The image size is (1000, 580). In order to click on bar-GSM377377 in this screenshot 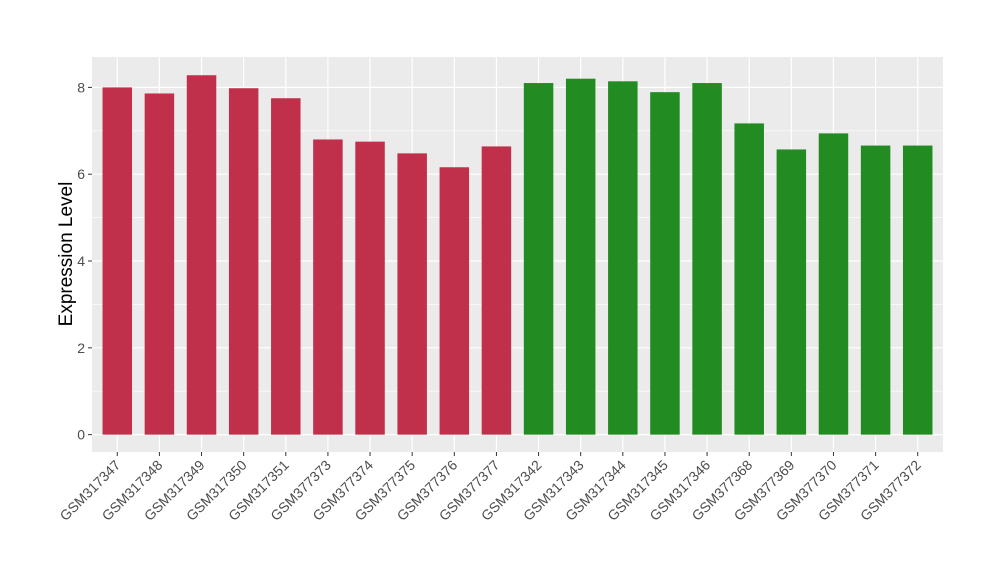, I will do `click(496, 290)`.